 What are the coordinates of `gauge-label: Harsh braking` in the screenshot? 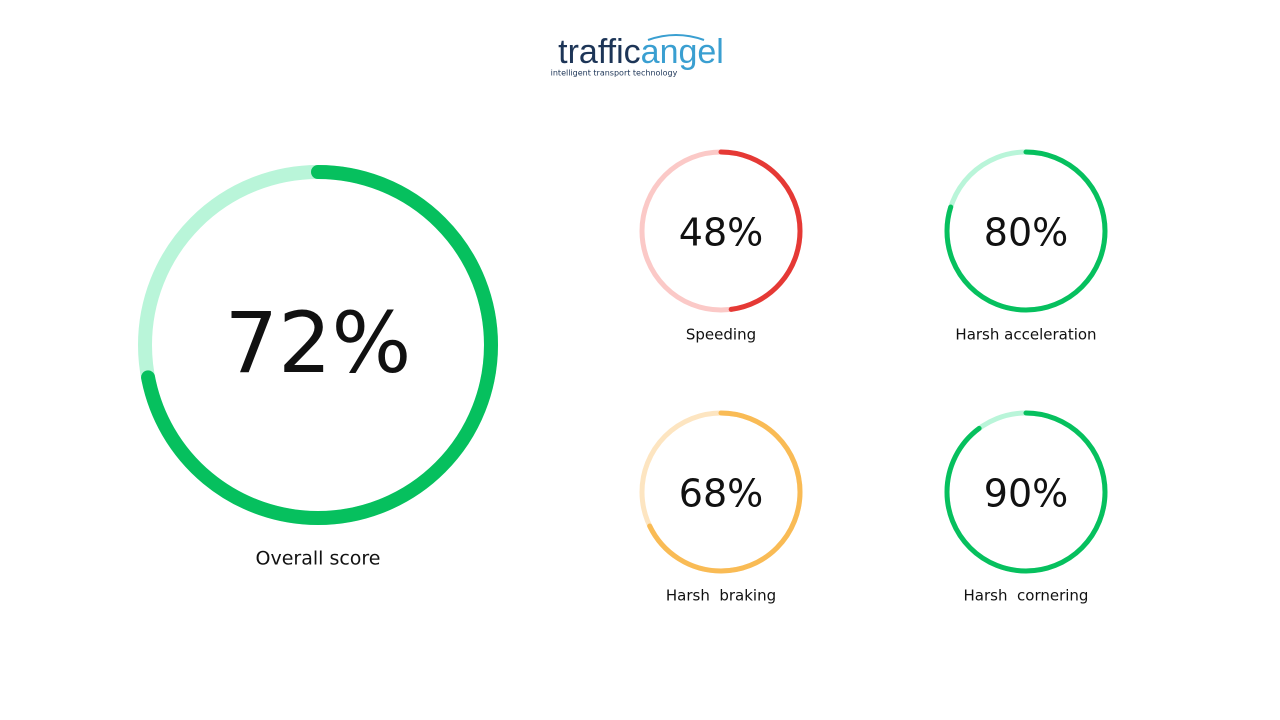 It's located at (721, 596).